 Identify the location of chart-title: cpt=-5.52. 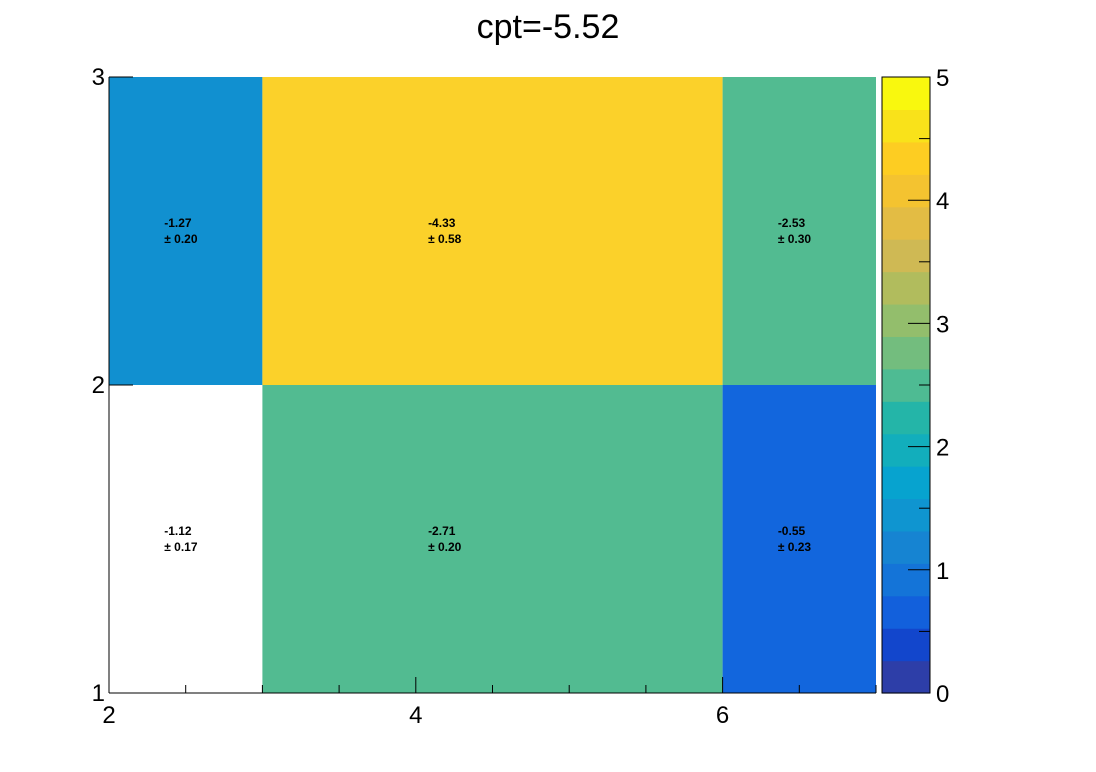
(548, 27).